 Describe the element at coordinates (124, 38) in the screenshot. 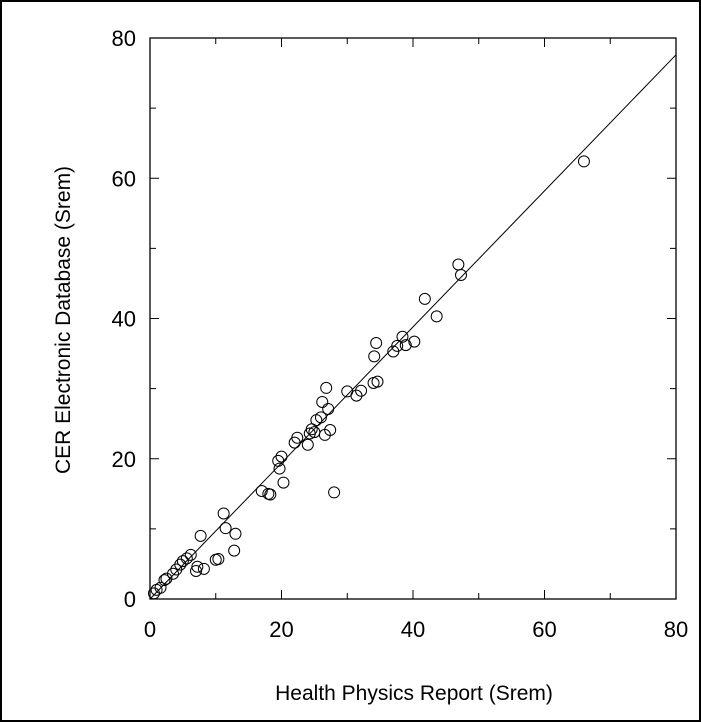

I see `y-tick-label: 80` at that location.